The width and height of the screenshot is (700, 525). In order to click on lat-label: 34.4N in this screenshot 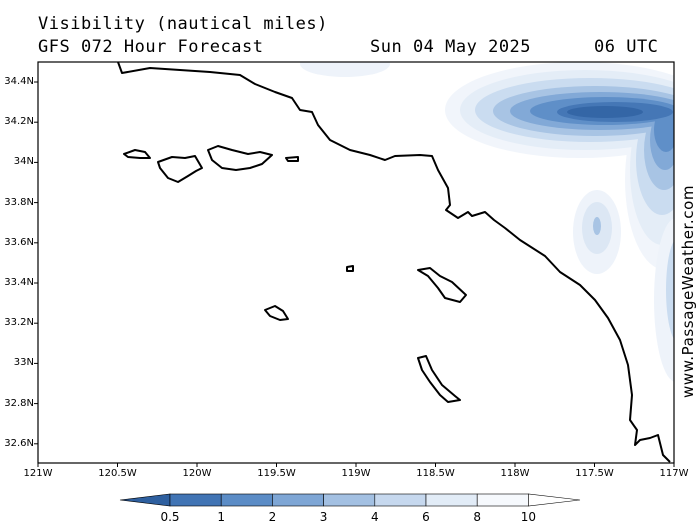, I will do `click(19, 81)`.